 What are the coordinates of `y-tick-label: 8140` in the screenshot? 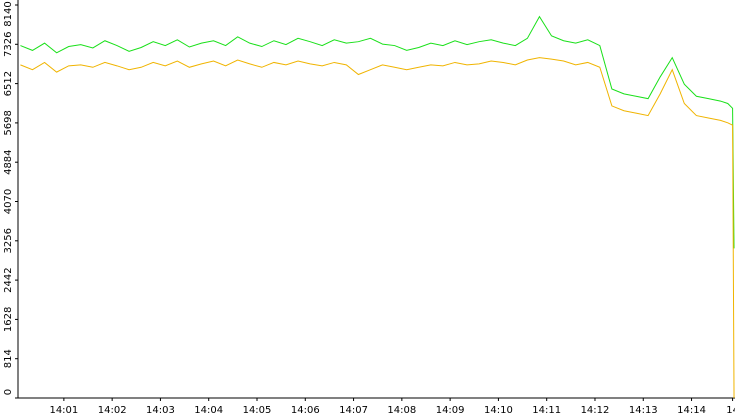 It's located at (8, 13).